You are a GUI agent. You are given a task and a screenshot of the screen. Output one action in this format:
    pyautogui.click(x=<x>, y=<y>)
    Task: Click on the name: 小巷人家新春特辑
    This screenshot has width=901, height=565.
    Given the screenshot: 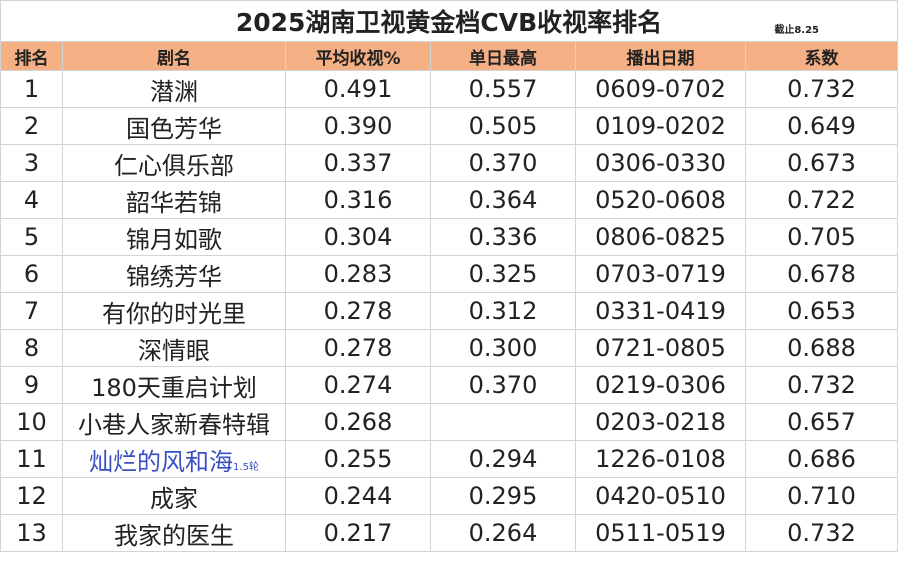 What is the action you would take?
    pyautogui.click(x=174, y=424)
    